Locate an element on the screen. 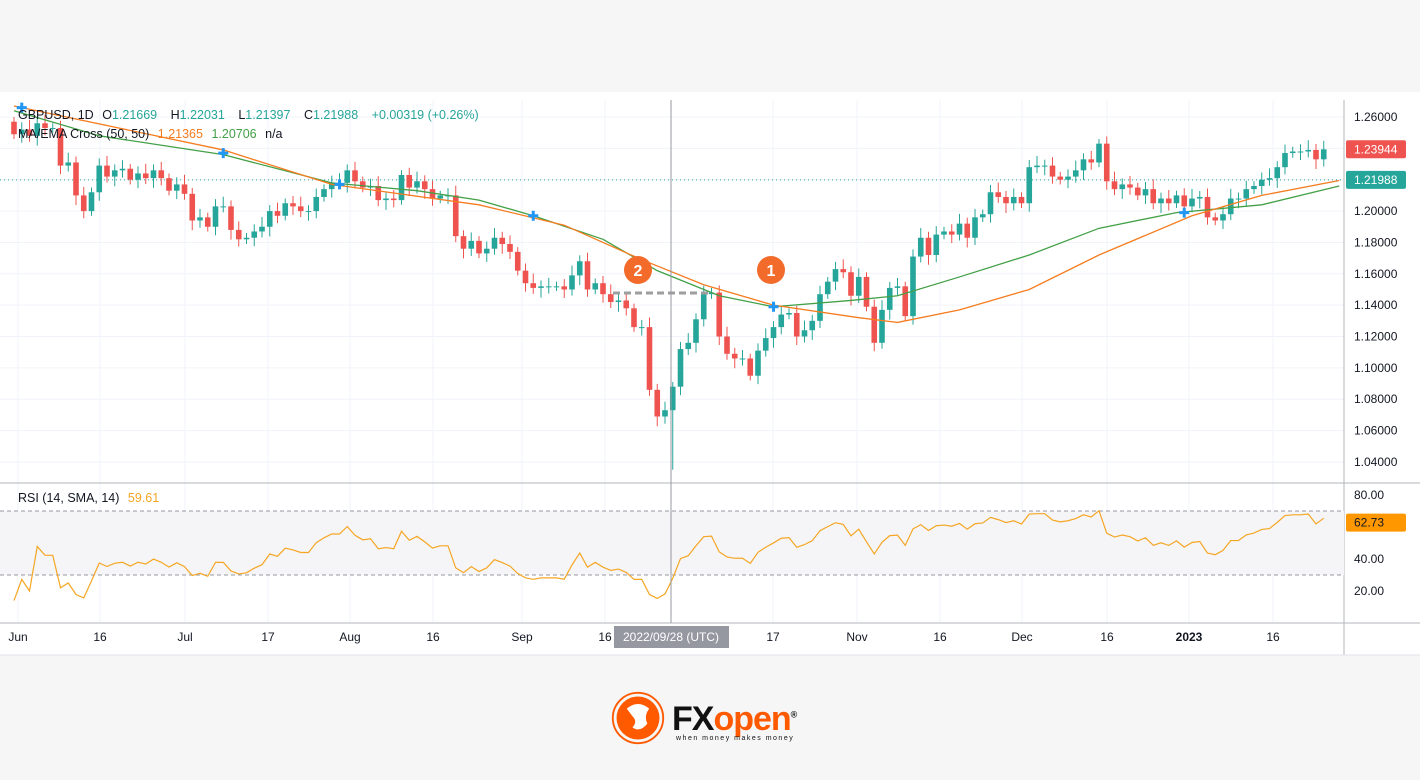 This screenshot has height=780, width=1420. time-tick-label: Jun is located at coordinates (17, 637).